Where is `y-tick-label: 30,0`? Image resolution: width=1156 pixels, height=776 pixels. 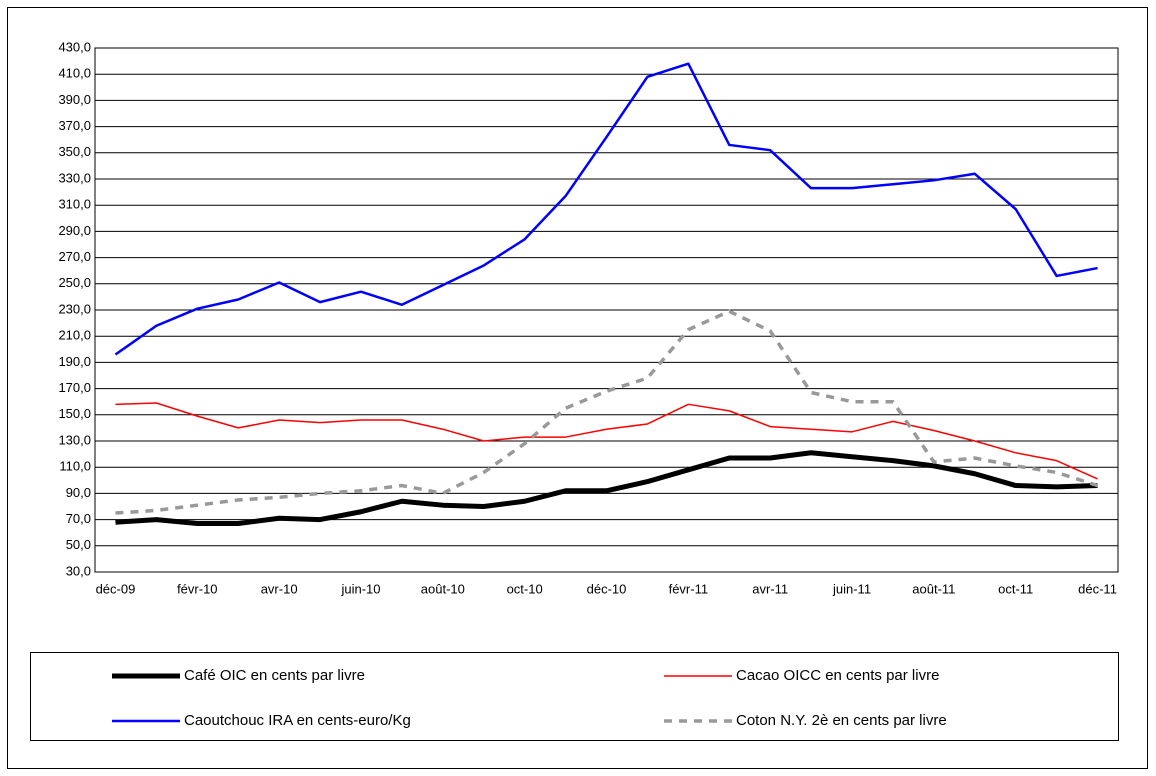 y-tick-label: 30,0 is located at coordinates (78, 570).